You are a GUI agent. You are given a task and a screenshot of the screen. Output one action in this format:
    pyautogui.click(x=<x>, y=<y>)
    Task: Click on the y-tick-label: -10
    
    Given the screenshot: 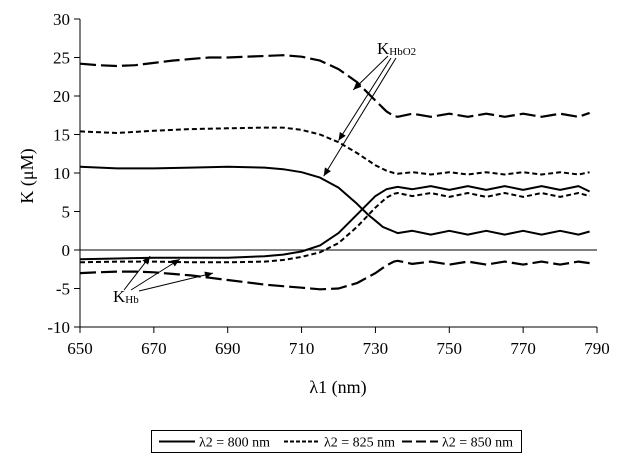 What is the action you would take?
    pyautogui.click(x=58, y=327)
    